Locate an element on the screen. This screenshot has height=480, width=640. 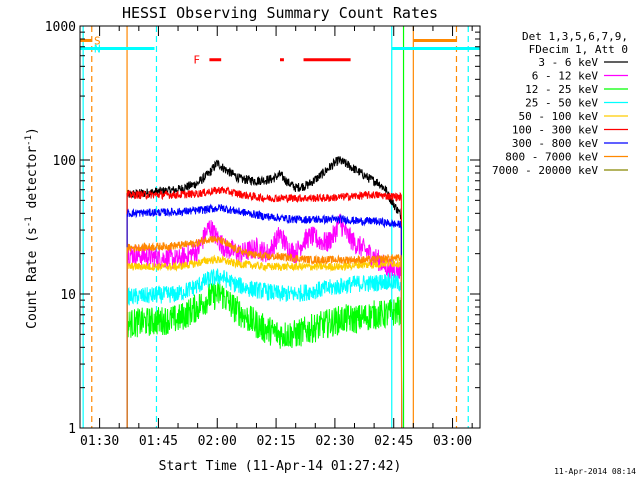
legend-entry: 12 - 25 keV is located at coordinates (561, 89).